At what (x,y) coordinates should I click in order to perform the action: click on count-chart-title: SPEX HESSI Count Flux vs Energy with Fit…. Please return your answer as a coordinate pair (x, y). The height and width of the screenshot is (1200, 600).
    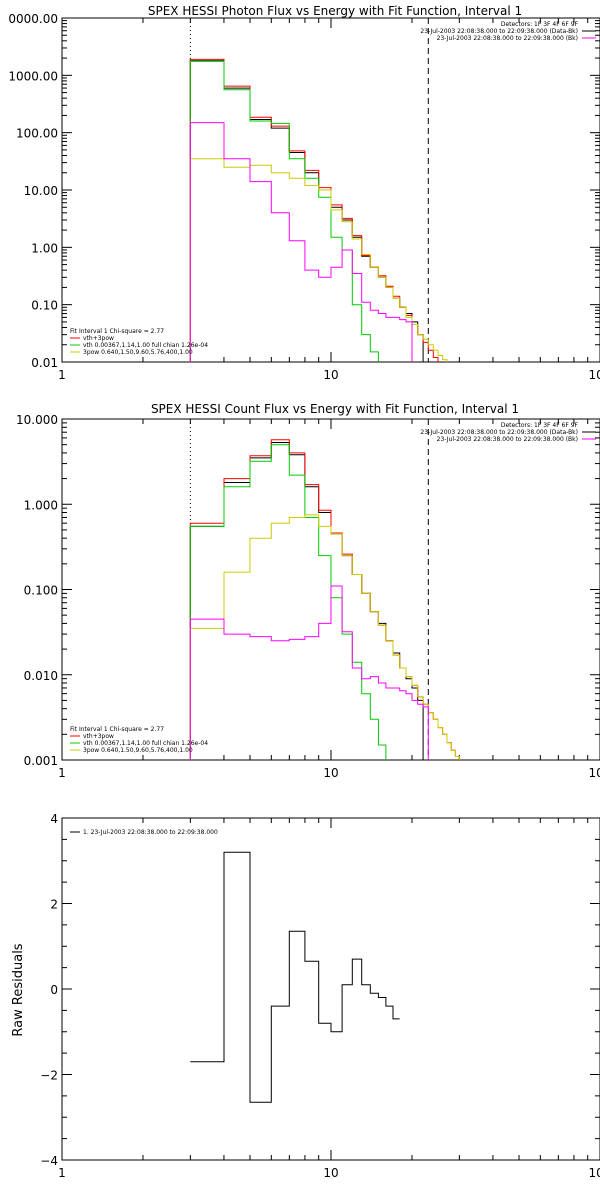
    Looking at the image, I should click on (335, 409).